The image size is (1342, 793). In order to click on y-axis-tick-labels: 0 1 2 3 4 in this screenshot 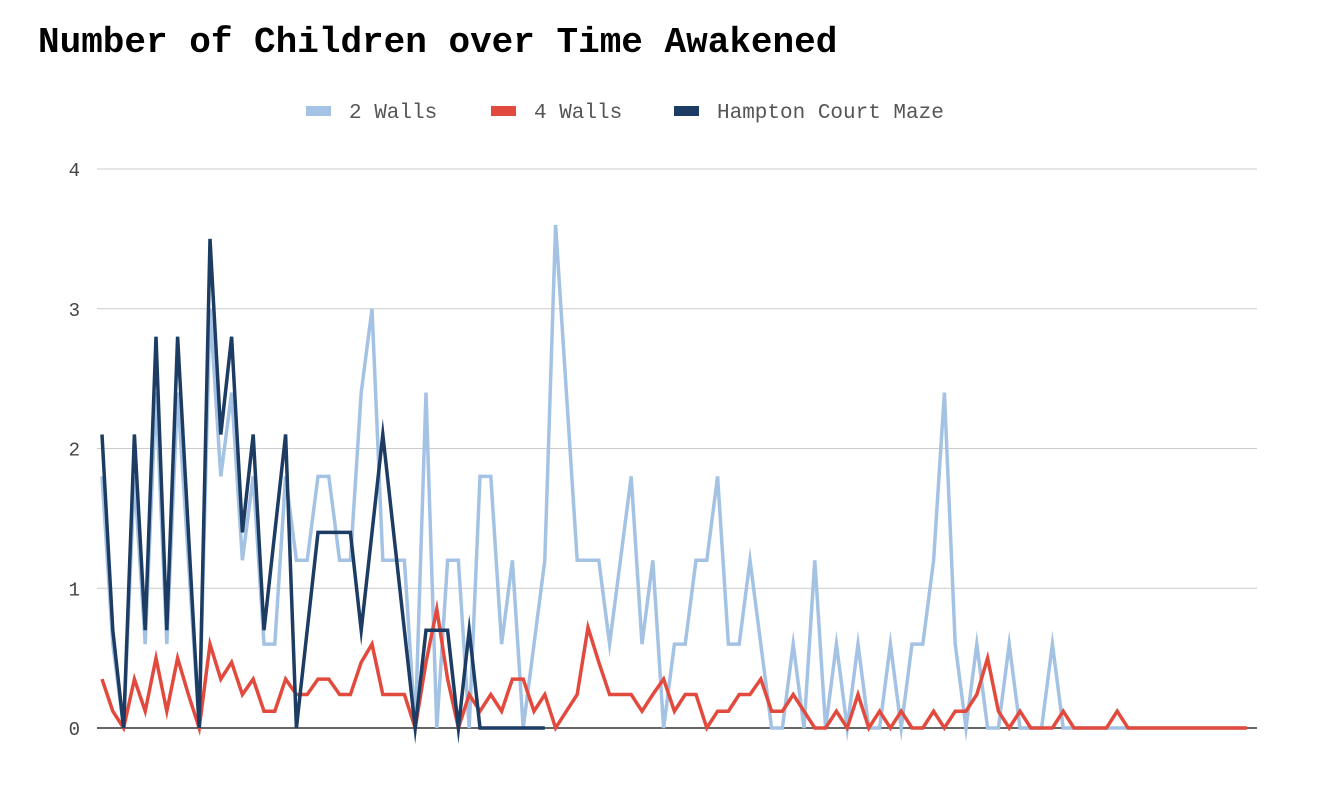, I will do `click(74, 450)`.